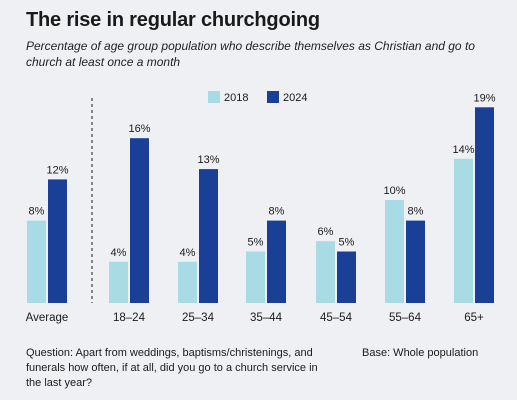 Image resolution: width=517 pixels, height=400 pixels. I want to click on legend-label-2018: 2018, so click(236, 98).